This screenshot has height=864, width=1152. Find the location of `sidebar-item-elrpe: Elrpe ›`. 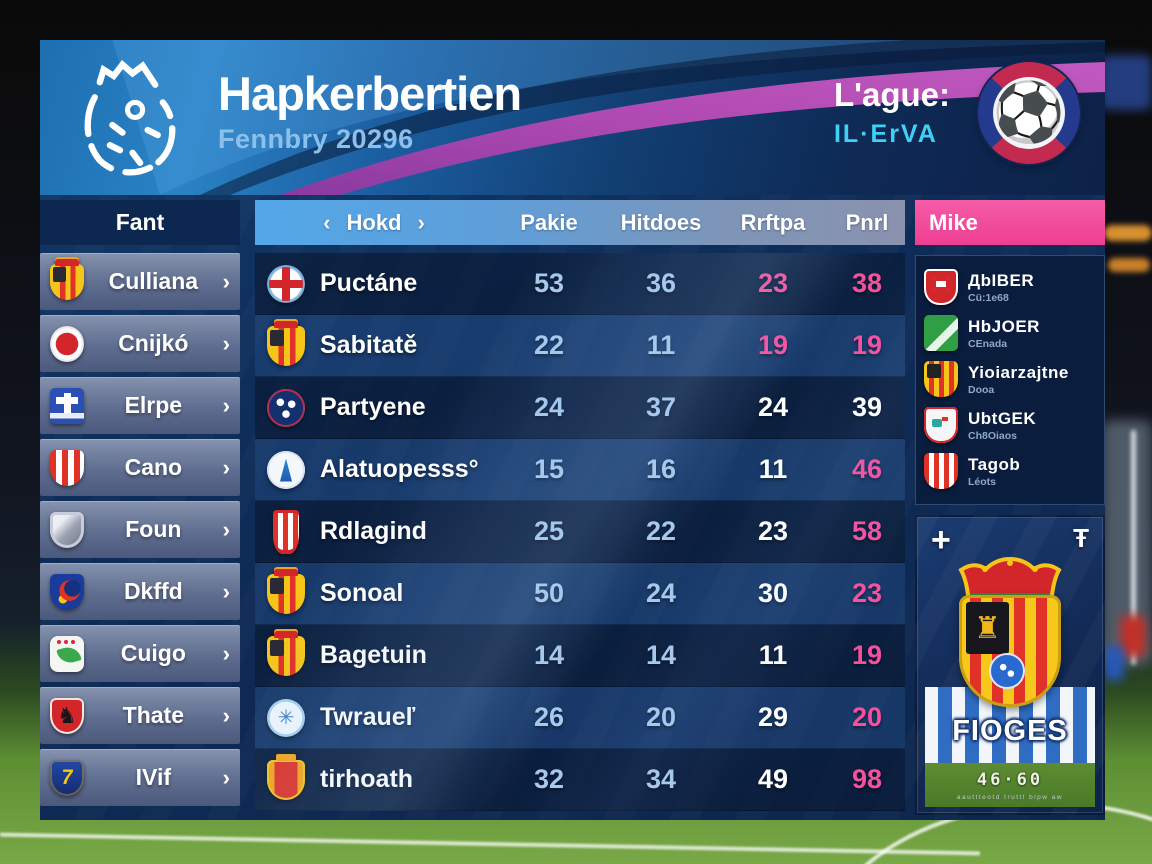

sidebar-item-elrpe: Elrpe › is located at coordinates (140, 405).